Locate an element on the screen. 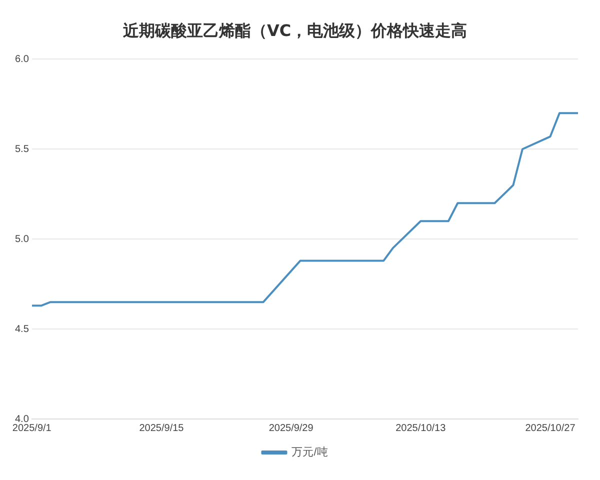 This screenshot has width=600, height=480. legend-label: 万元/吨 is located at coordinates (310, 452).